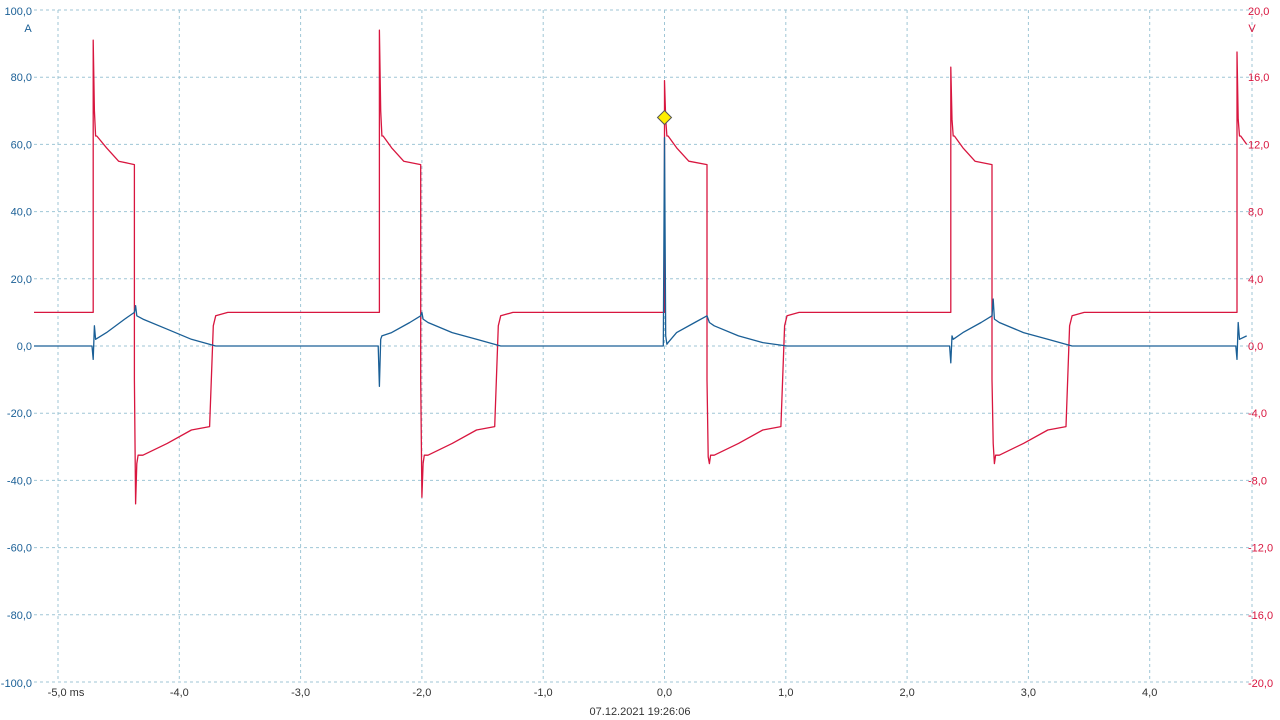  What do you see at coordinates (543, 693) in the screenshot?
I see `time-tick-label: -1,0` at bounding box center [543, 693].